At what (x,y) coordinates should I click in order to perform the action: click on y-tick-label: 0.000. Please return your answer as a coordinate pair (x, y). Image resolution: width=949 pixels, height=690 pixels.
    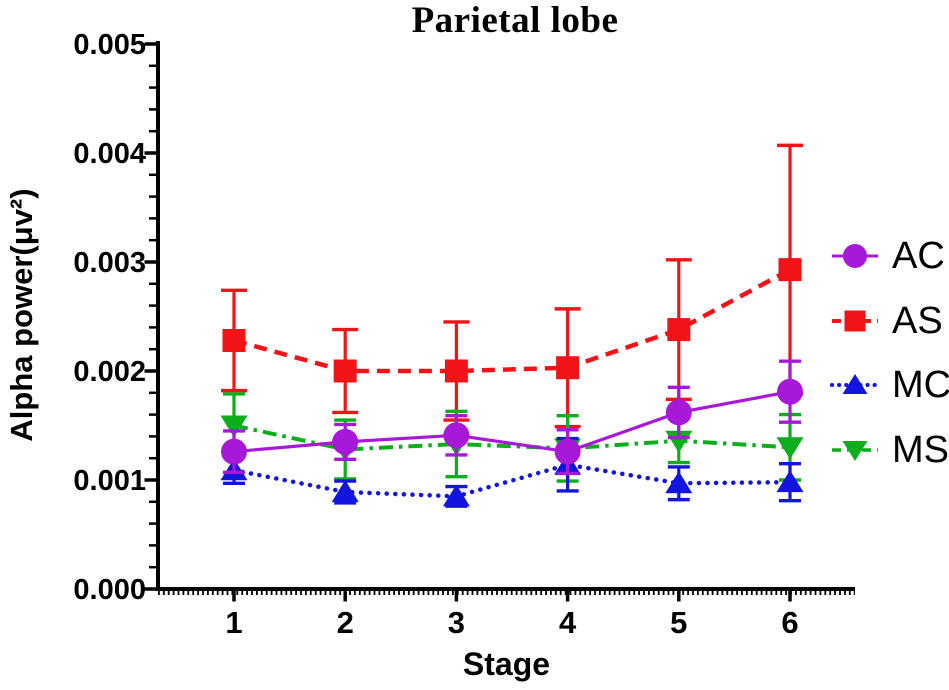
    Looking at the image, I should click on (109, 590).